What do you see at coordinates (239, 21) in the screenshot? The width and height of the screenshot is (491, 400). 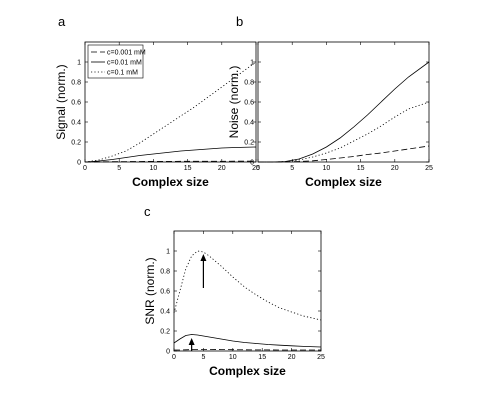 I see `panel-label: b` at bounding box center [239, 21].